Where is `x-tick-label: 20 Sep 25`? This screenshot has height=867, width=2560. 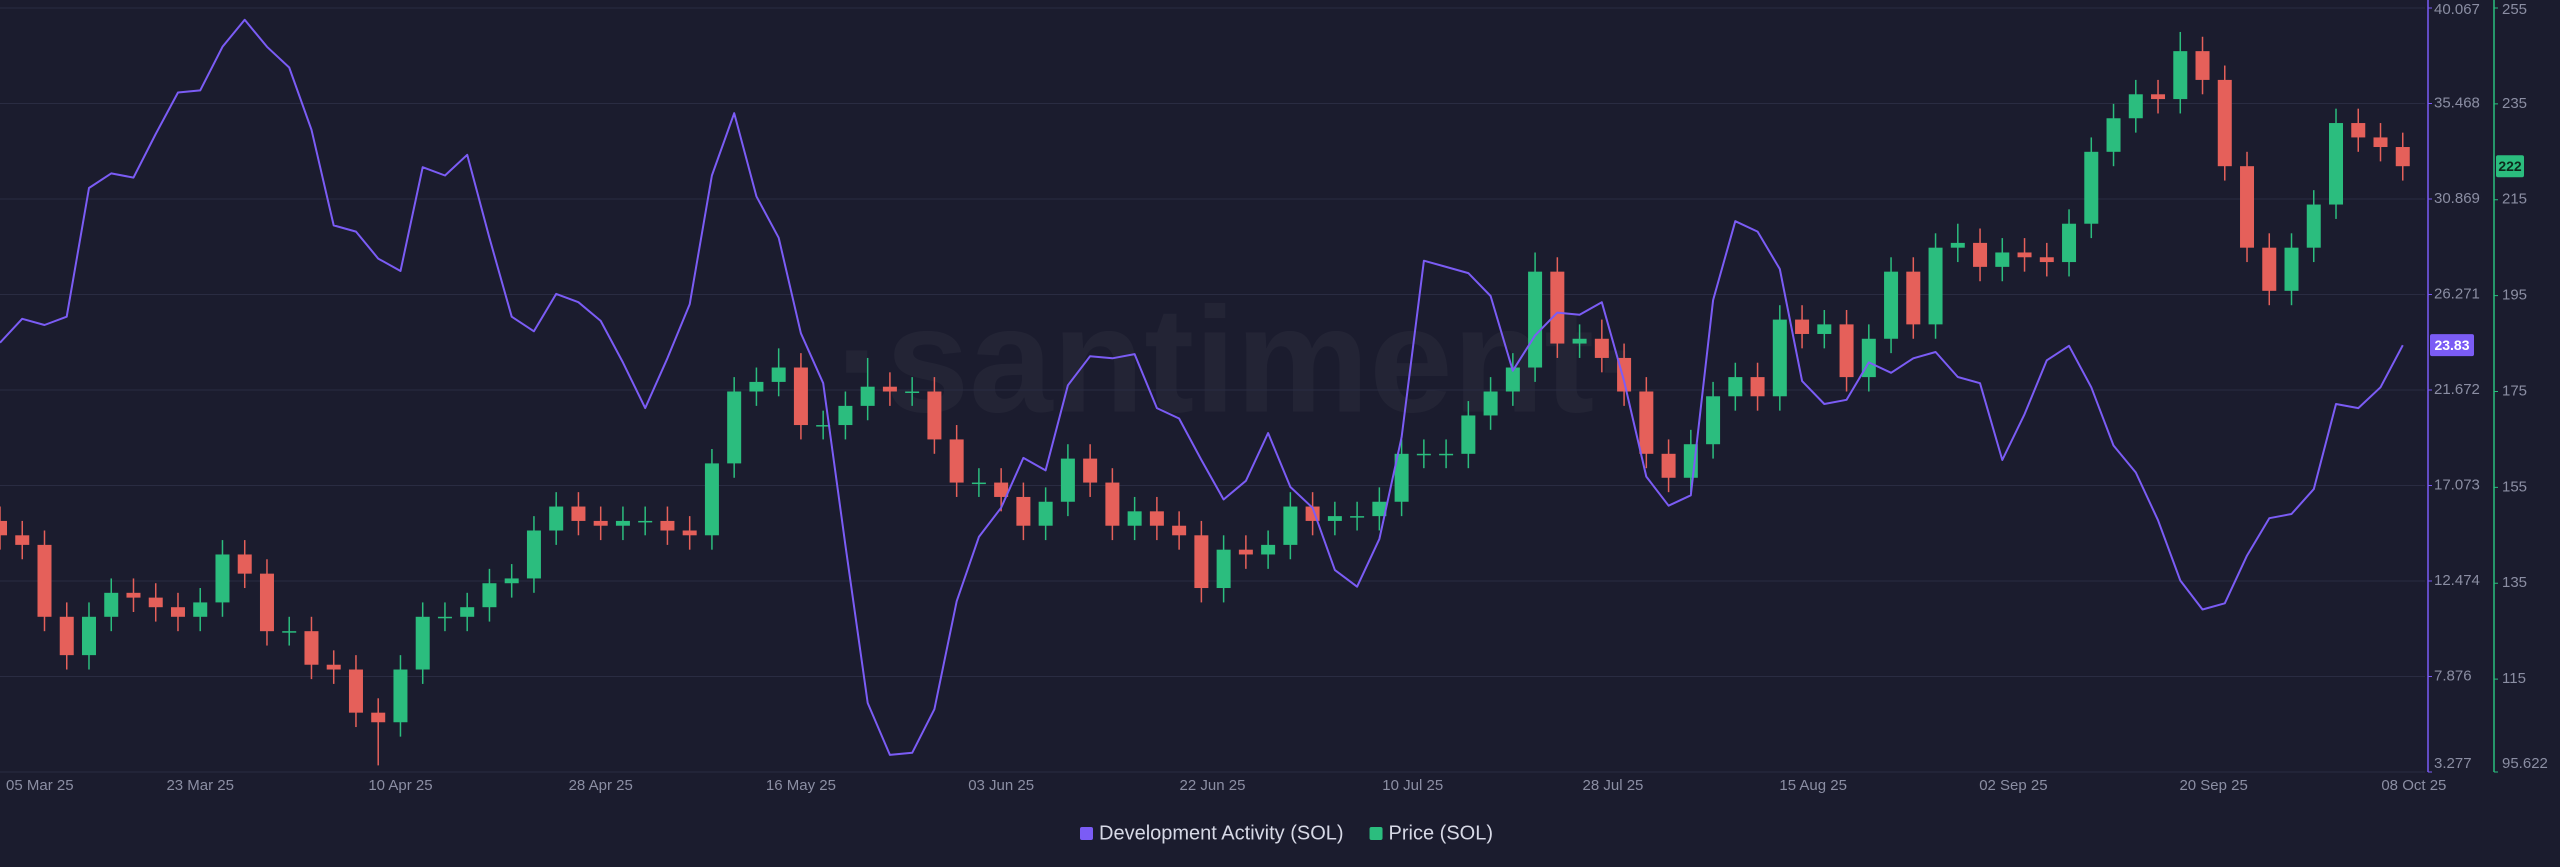
x-tick-label: 20 Sep 25 is located at coordinates (2213, 785).